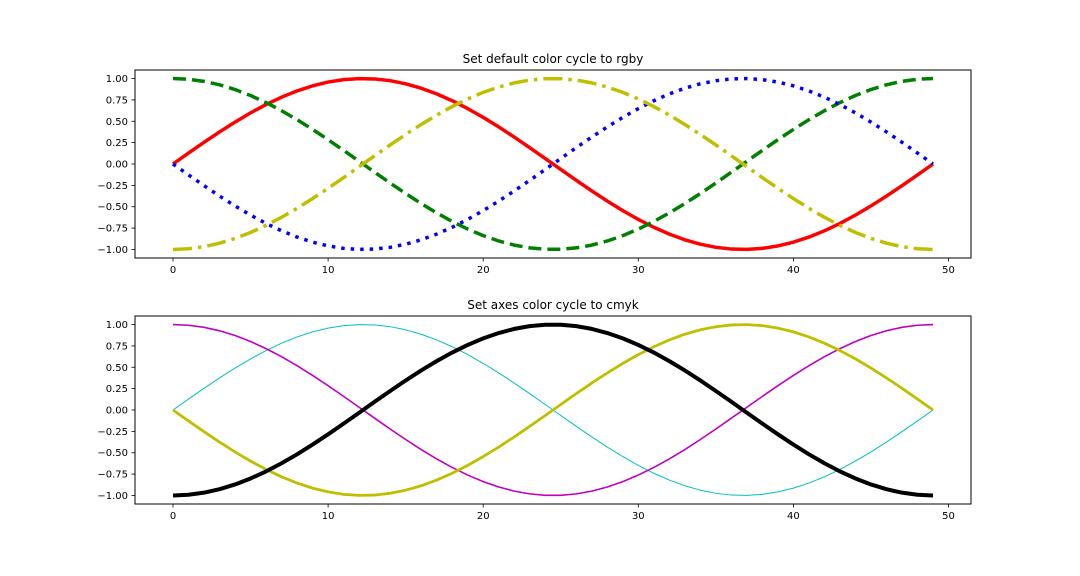 Image resolution: width=1080 pixels, height=576 pixels. What do you see at coordinates (552, 305) in the screenshot?
I see `chart-title: Set axes color cycle to cmyk` at bounding box center [552, 305].